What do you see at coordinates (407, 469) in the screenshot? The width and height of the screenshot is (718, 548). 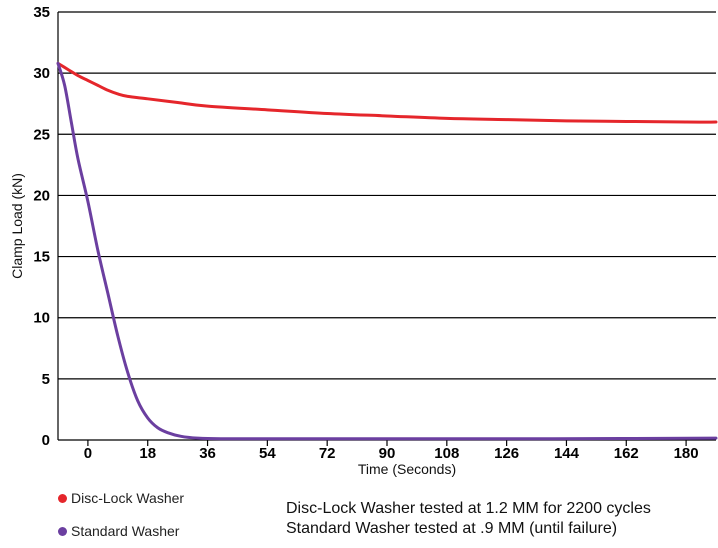 I see `x-axis-title: Time (Seconds)` at bounding box center [407, 469].